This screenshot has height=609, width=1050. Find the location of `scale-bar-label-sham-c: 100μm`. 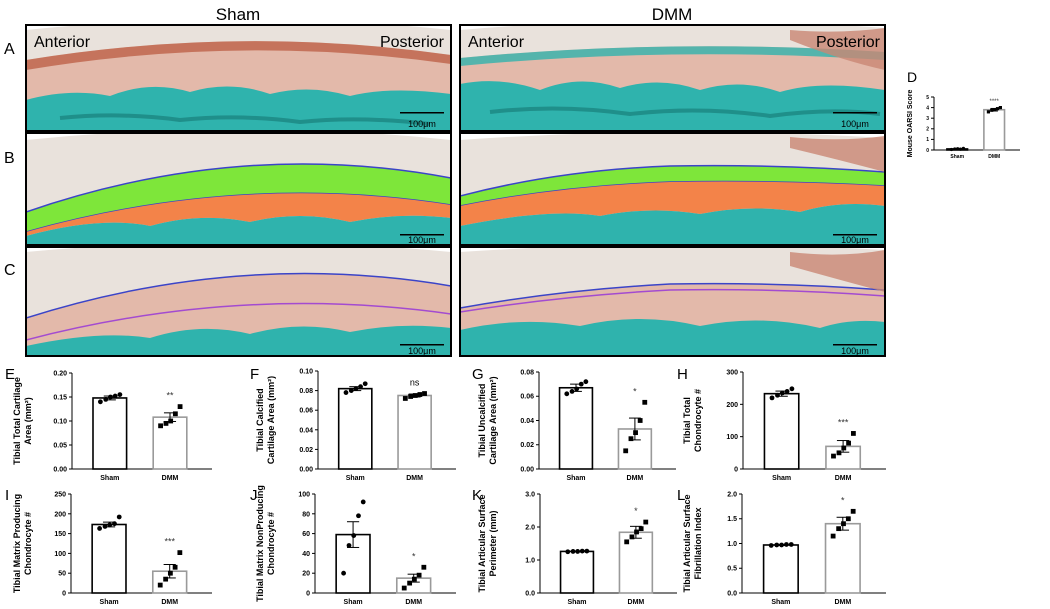

scale-bar-label-sham-c: 100μm is located at coordinates (422, 351).